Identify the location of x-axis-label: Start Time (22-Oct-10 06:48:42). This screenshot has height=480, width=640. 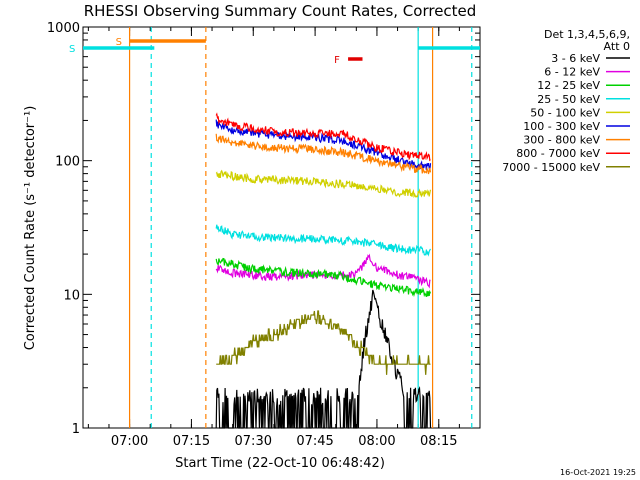
(280, 463).